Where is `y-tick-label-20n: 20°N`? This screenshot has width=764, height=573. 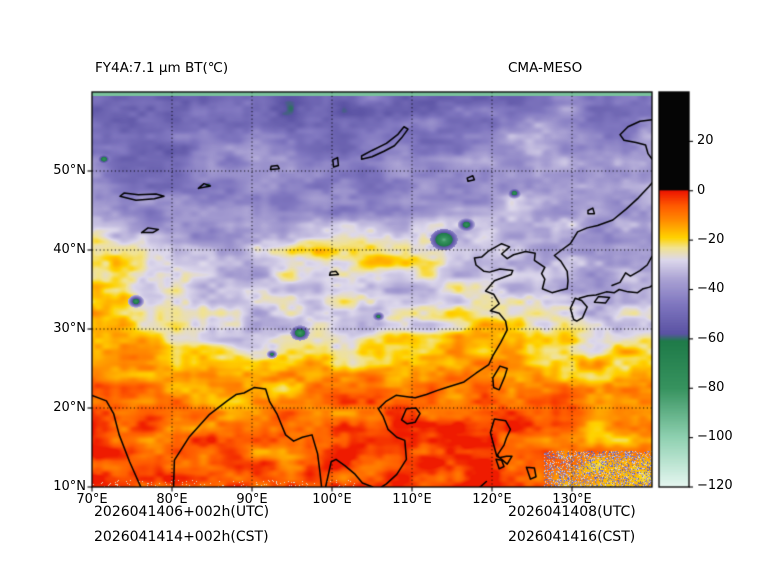
y-tick-label-20n: 20°N is located at coordinates (69, 407).